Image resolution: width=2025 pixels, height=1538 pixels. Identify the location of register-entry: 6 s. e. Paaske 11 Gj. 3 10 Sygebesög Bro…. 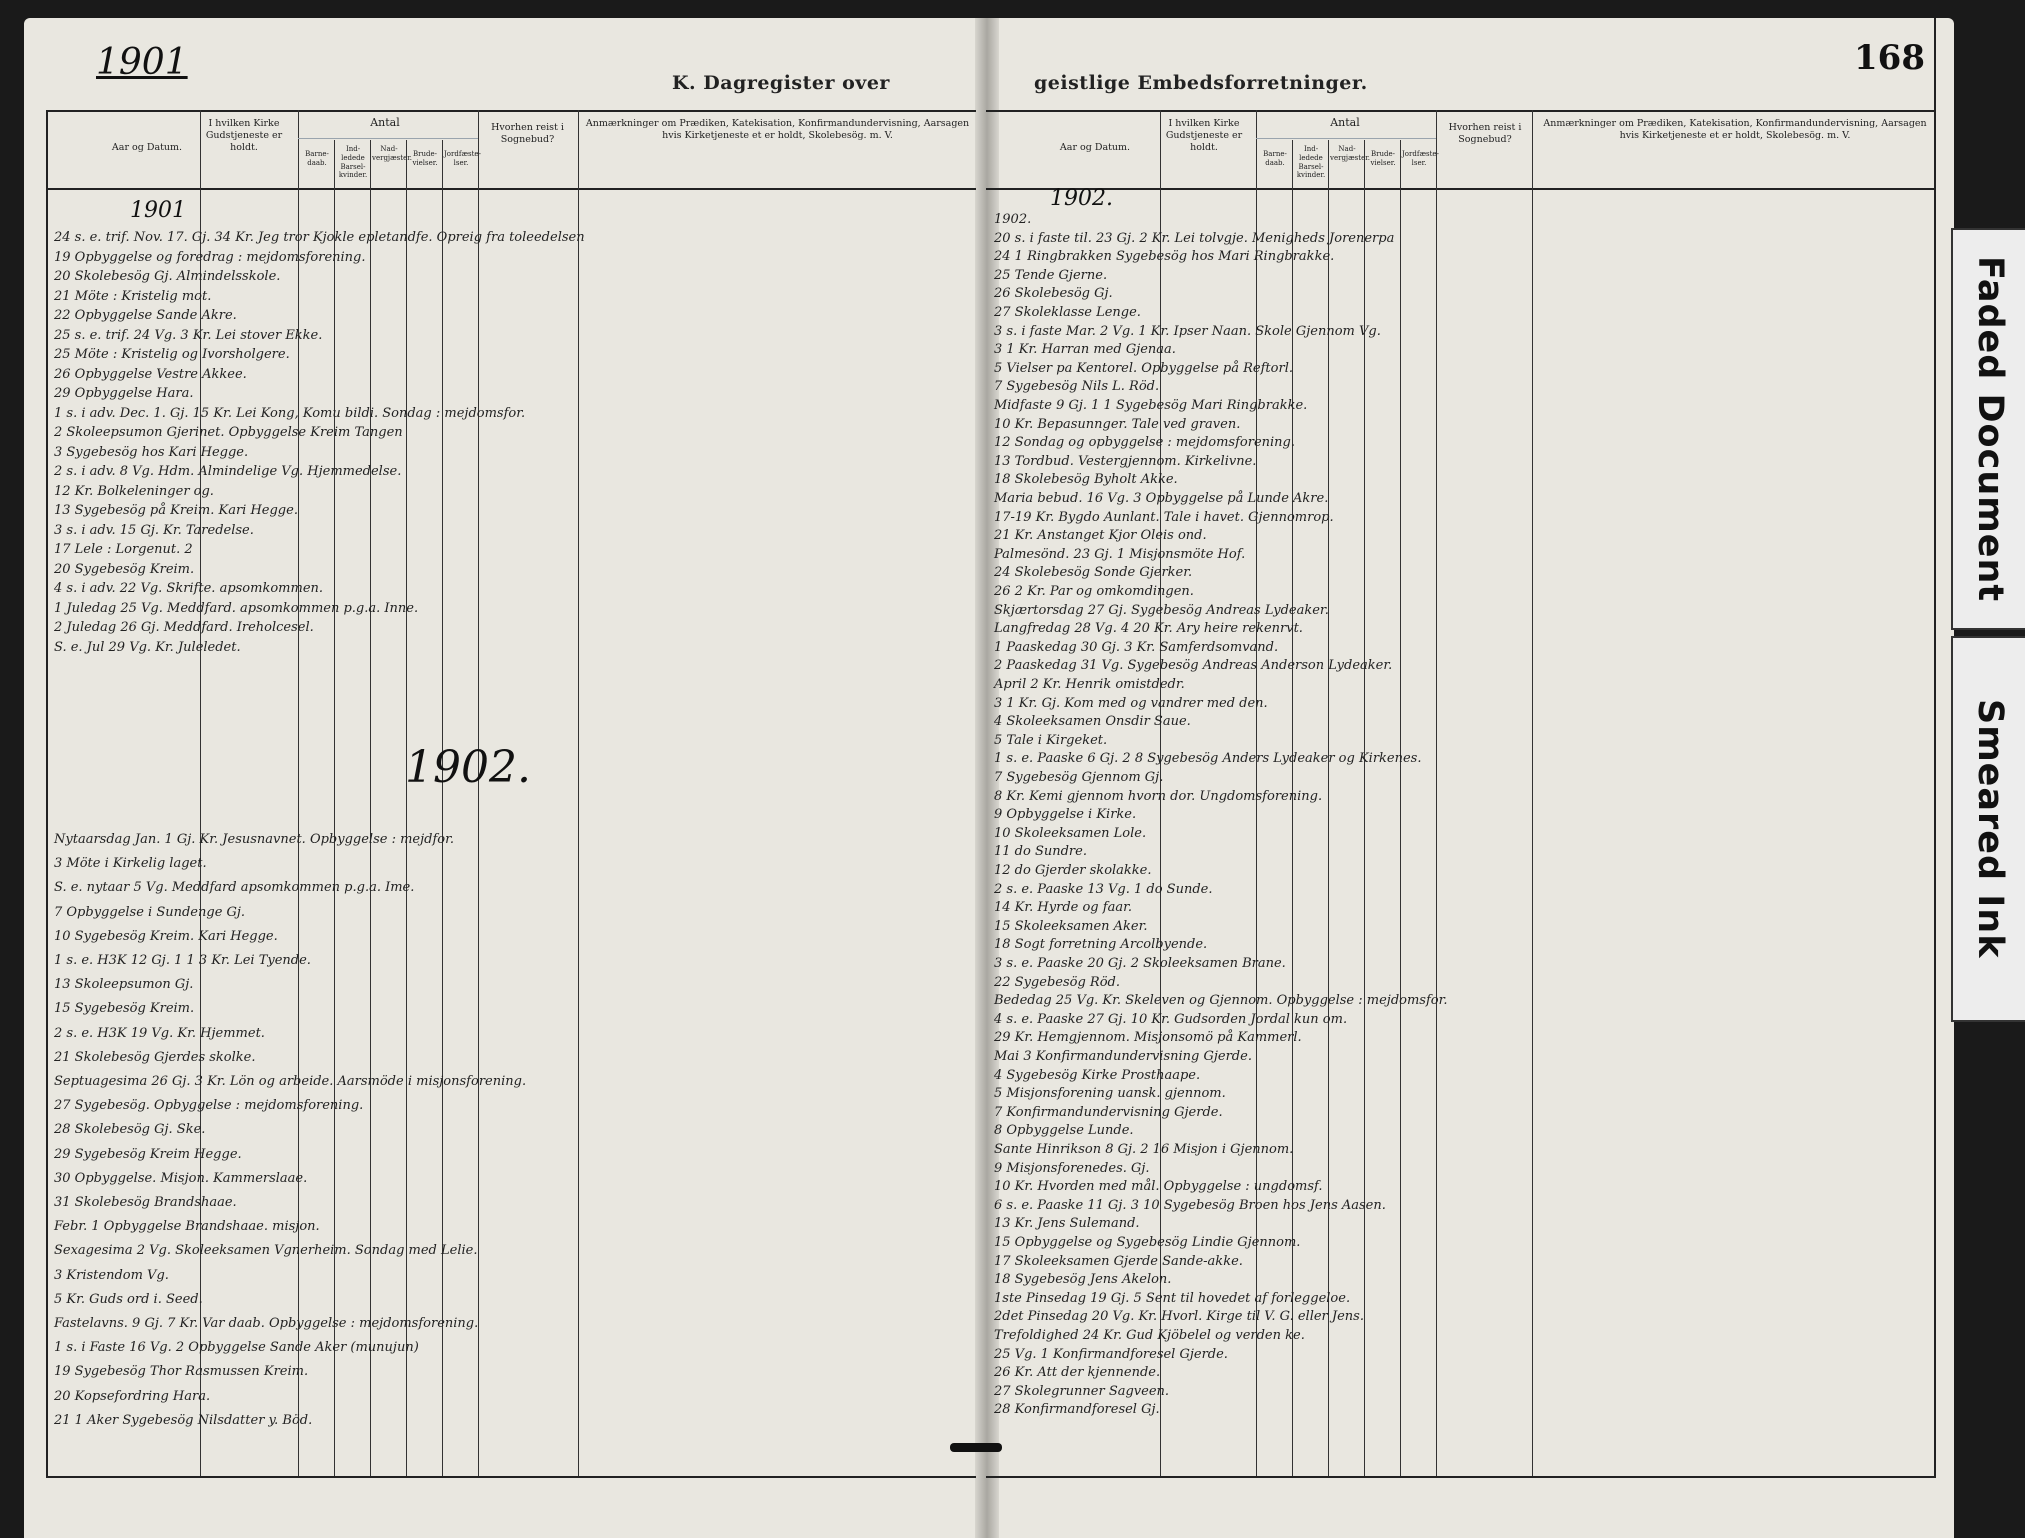
(1190, 1205).